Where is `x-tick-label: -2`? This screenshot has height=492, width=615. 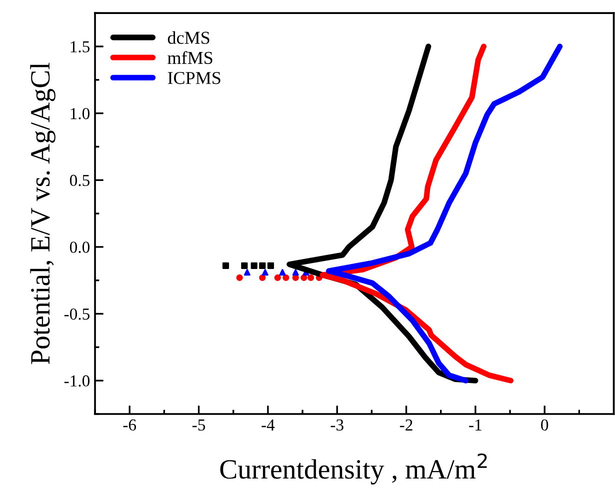 x-tick-label: -2 is located at coordinates (406, 424).